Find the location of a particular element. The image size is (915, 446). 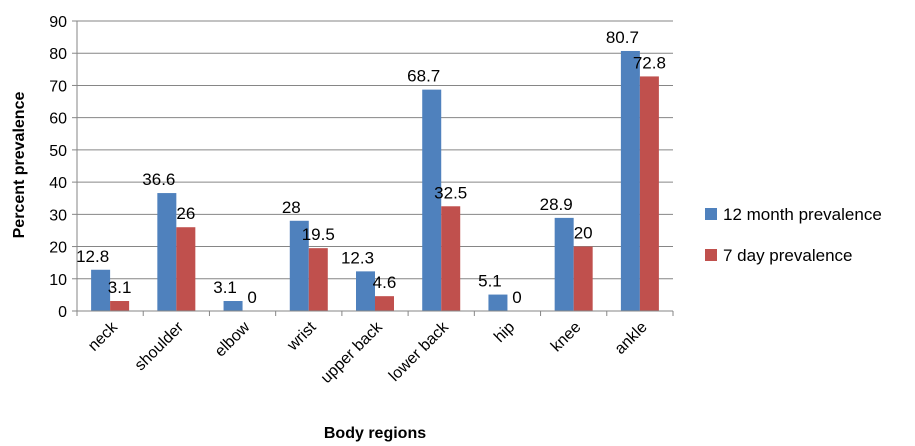

data-label: 12.8 is located at coordinates (92, 256).